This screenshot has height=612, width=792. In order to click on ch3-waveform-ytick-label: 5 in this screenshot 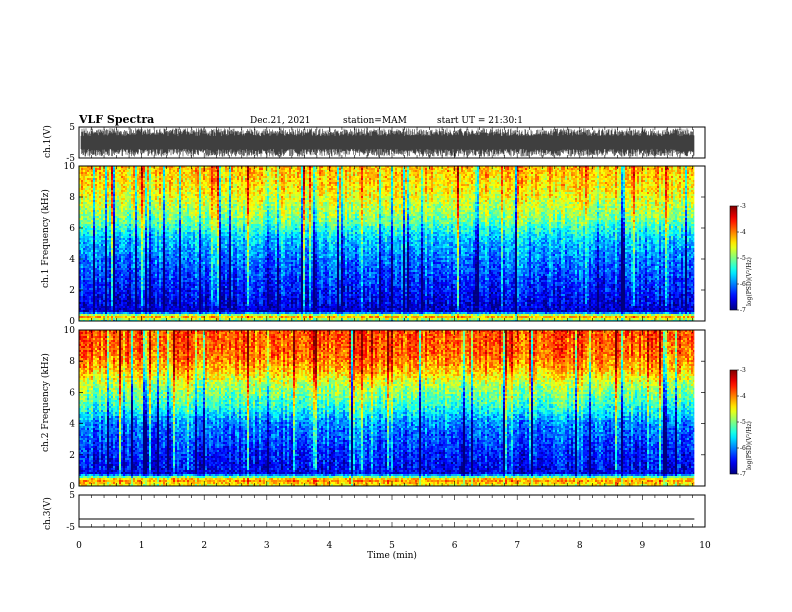, I will do `click(72, 496)`.